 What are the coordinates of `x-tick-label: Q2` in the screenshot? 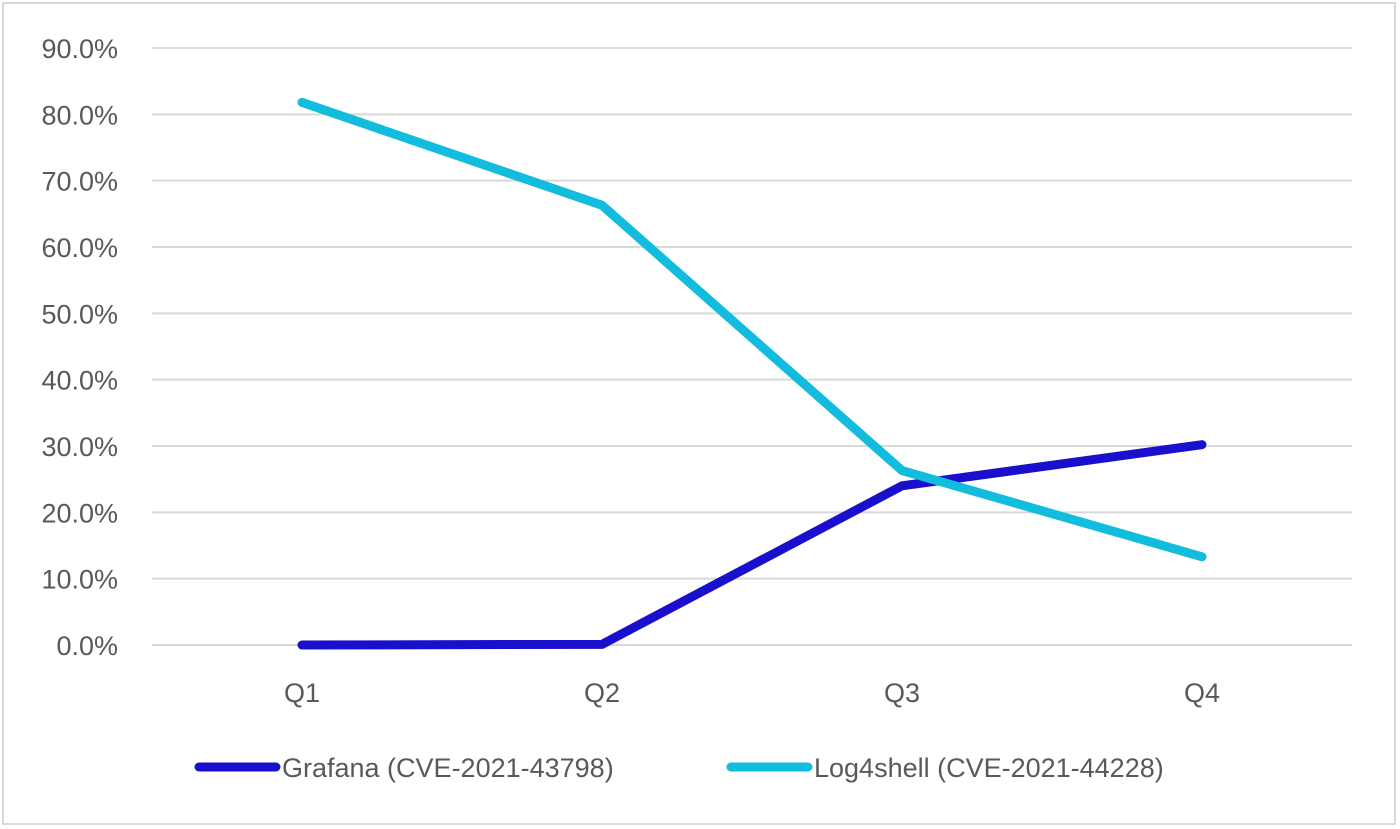 It's located at (602, 693).